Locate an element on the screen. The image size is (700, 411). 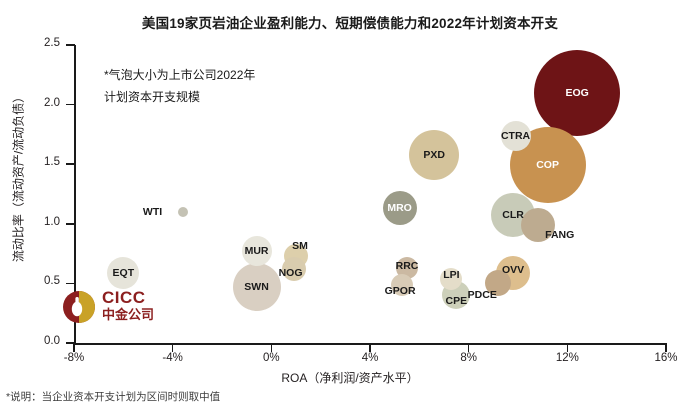
bubble-label-sm: SM is located at coordinates (300, 245).